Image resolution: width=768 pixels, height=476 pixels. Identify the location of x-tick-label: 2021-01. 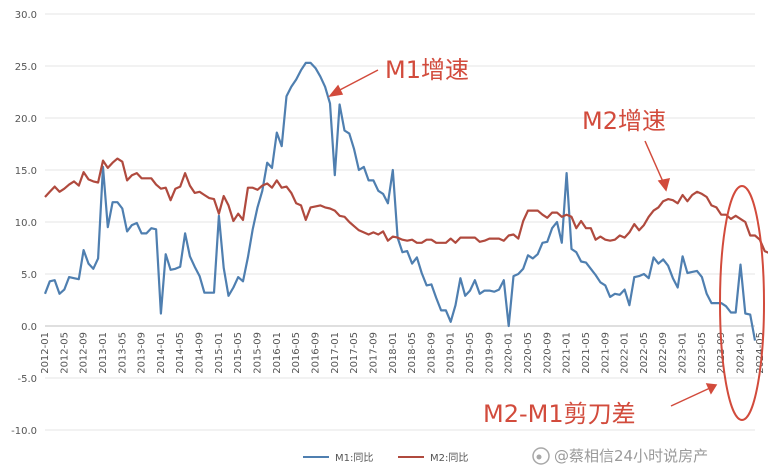
(567, 353).